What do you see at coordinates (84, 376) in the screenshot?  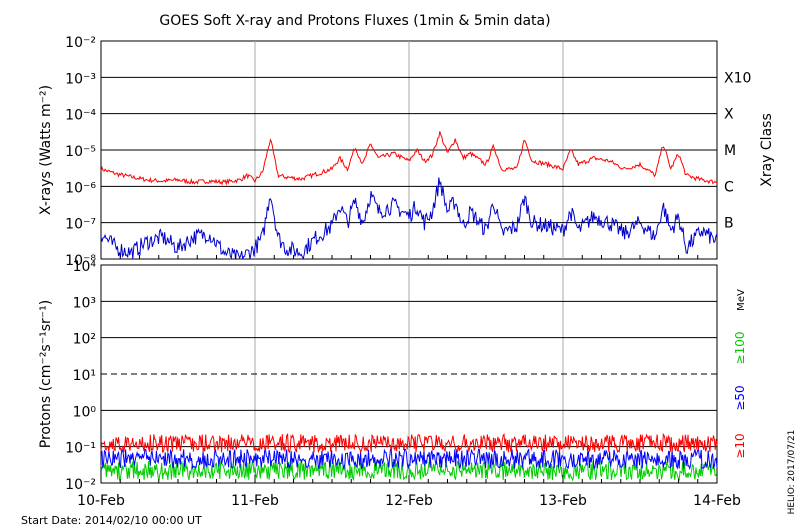 I see `proton-y-tick-label: 10¹` at bounding box center [84, 376].